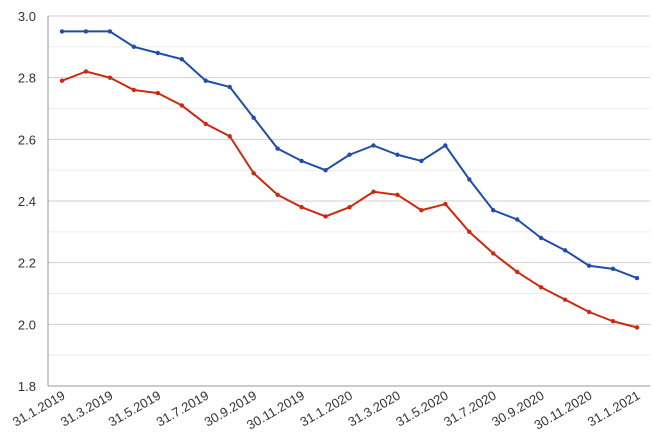 Image resolution: width=654 pixels, height=448 pixels. Describe the element at coordinates (614, 409) in the screenshot. I see `x-tick-label: 31.1.2021` at that location.